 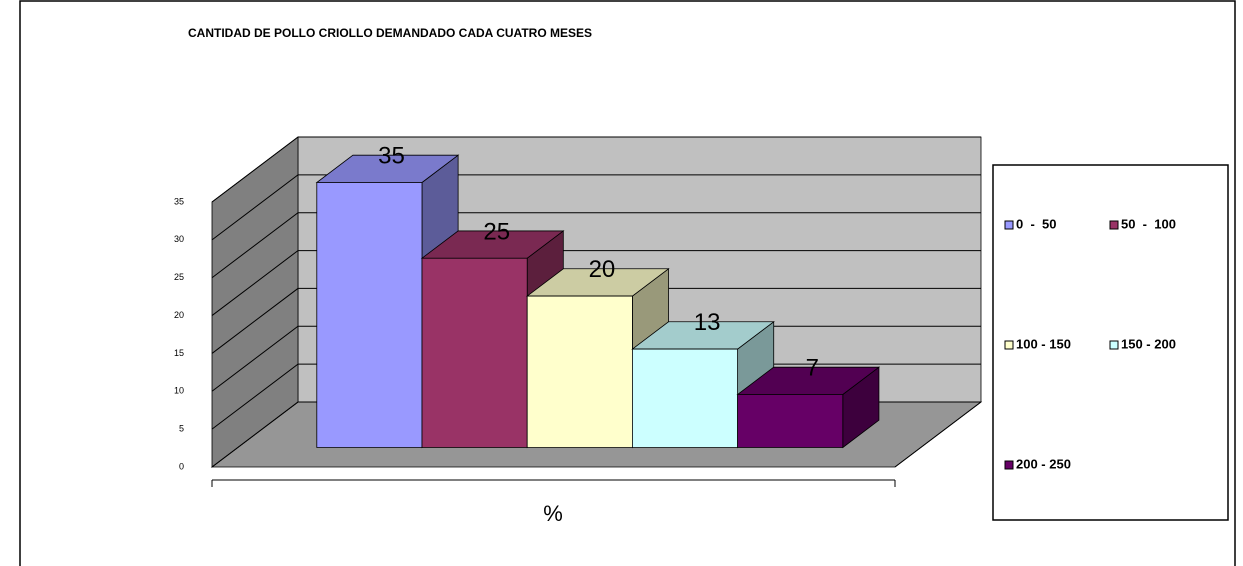 I want to click on data-label: 25, so click(x=496, y=231).